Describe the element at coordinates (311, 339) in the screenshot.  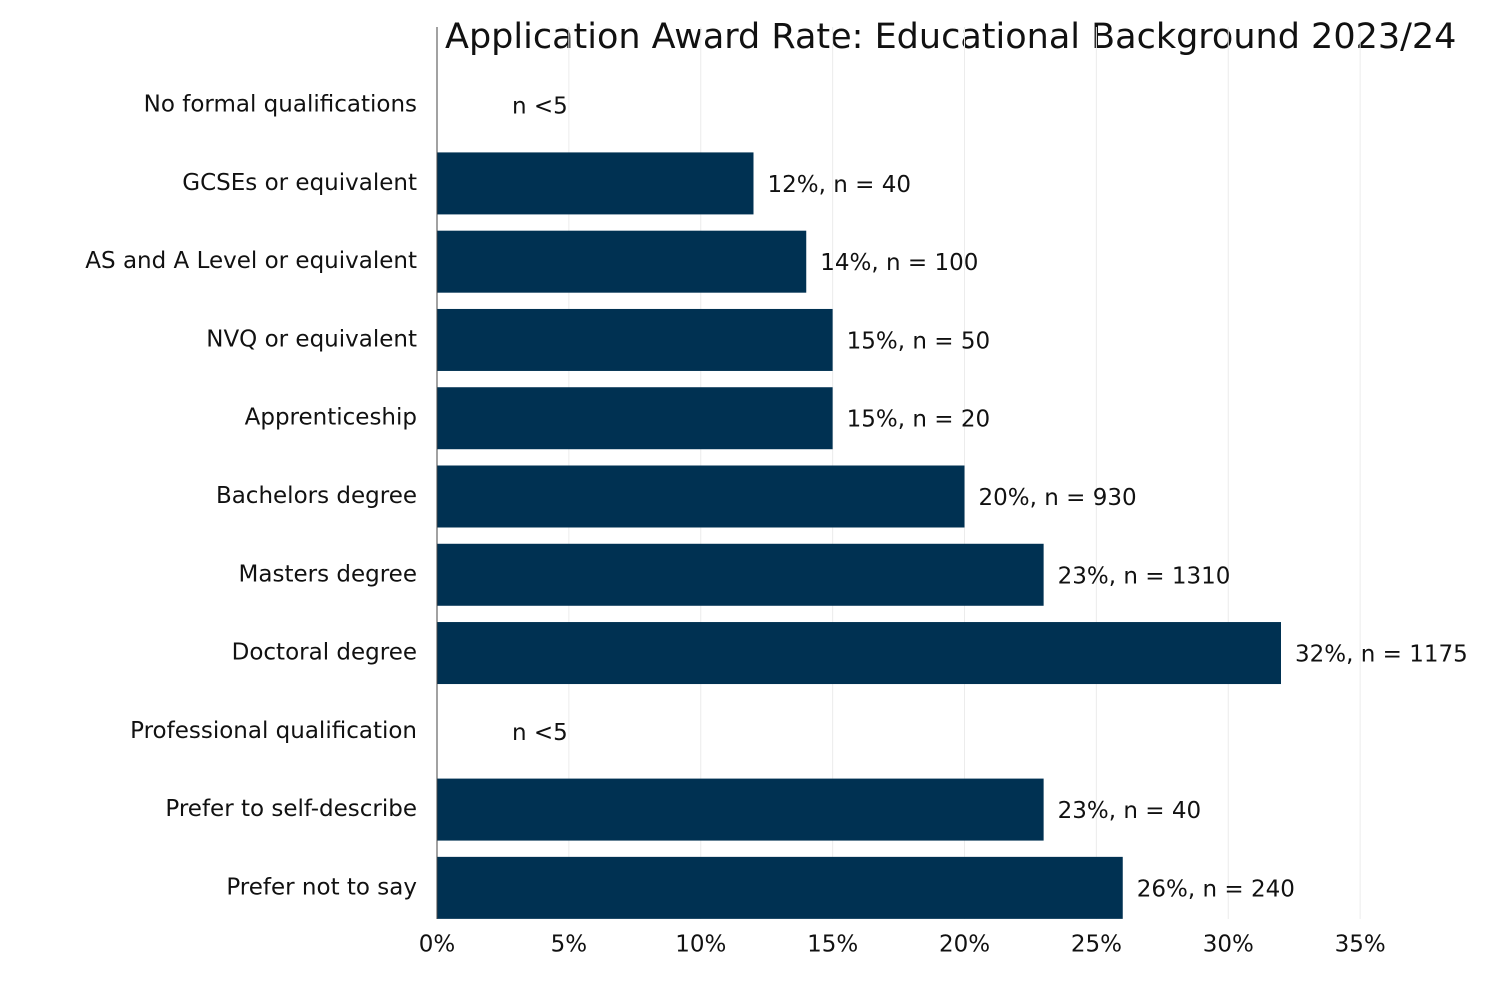
I see `y-tick-label: NVQ or equivalent` at that location.